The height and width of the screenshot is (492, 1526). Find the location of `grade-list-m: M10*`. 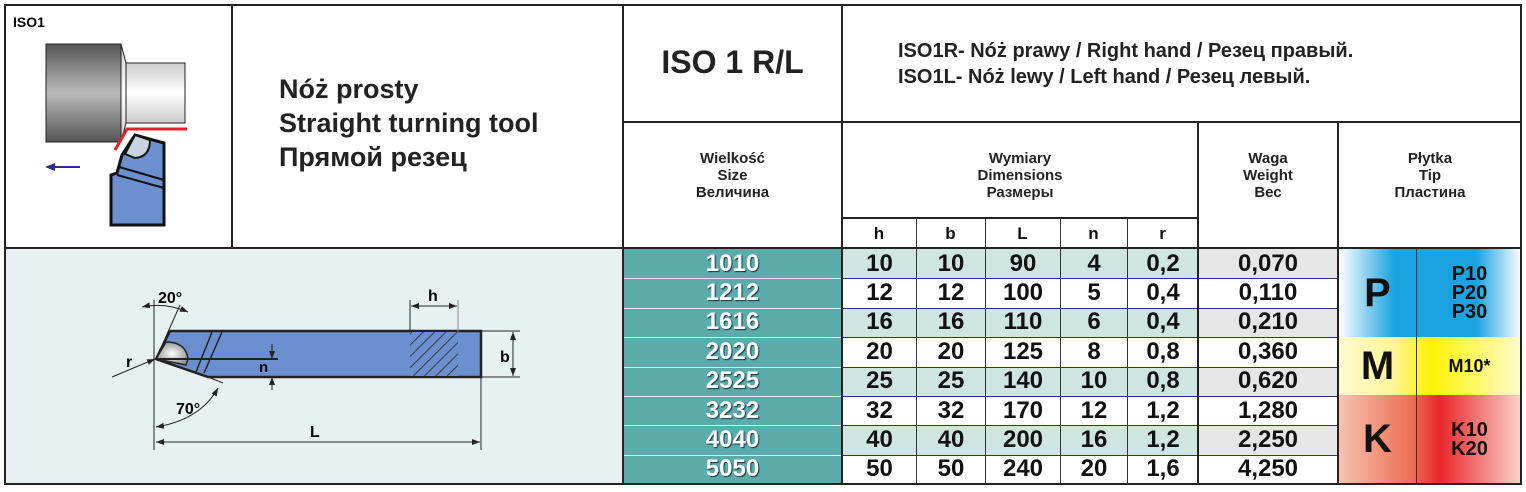

grade-list-m: M10* is located at coordinates (1469, 366).